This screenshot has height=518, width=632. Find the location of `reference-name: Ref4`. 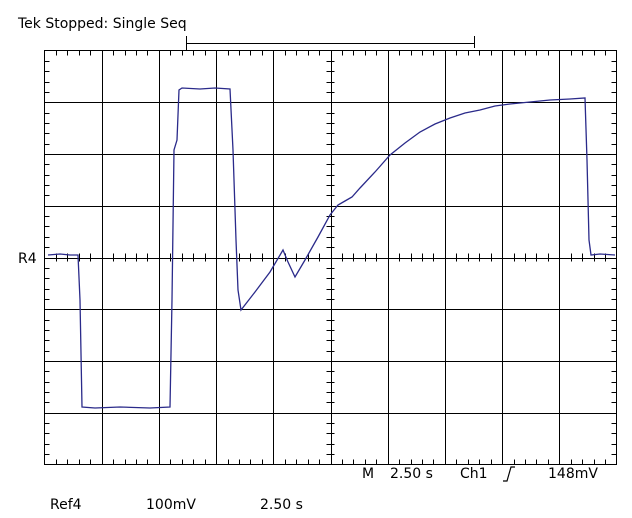

reference-name: Ref4 is located at coordinates (66, 505).